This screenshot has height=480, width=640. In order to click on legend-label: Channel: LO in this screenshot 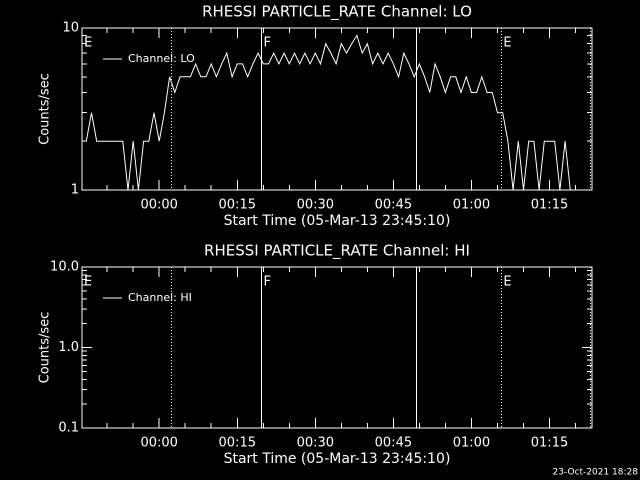, I will do `click(161, 58)`.